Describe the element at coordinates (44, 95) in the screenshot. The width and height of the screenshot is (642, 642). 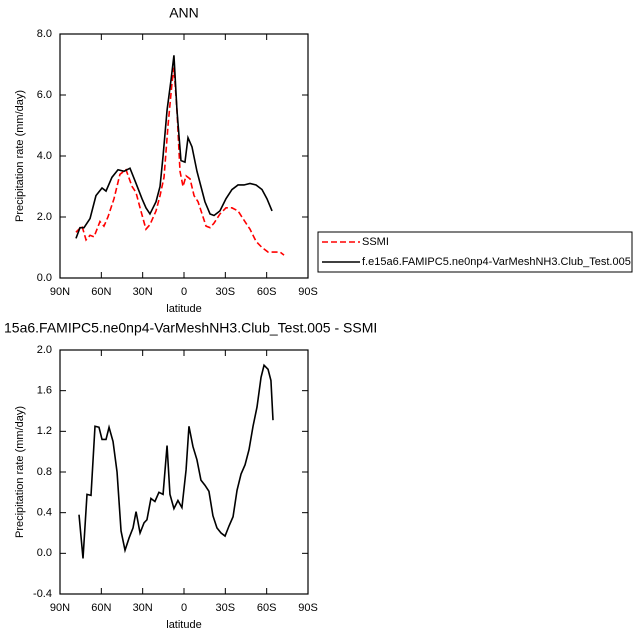
I see `y-tick-label: 6.0` at that location.